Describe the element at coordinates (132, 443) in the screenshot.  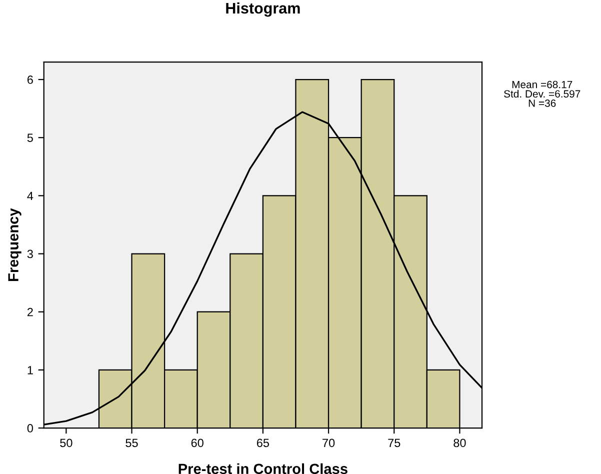
I see `x-tick-label: 55` at that location.